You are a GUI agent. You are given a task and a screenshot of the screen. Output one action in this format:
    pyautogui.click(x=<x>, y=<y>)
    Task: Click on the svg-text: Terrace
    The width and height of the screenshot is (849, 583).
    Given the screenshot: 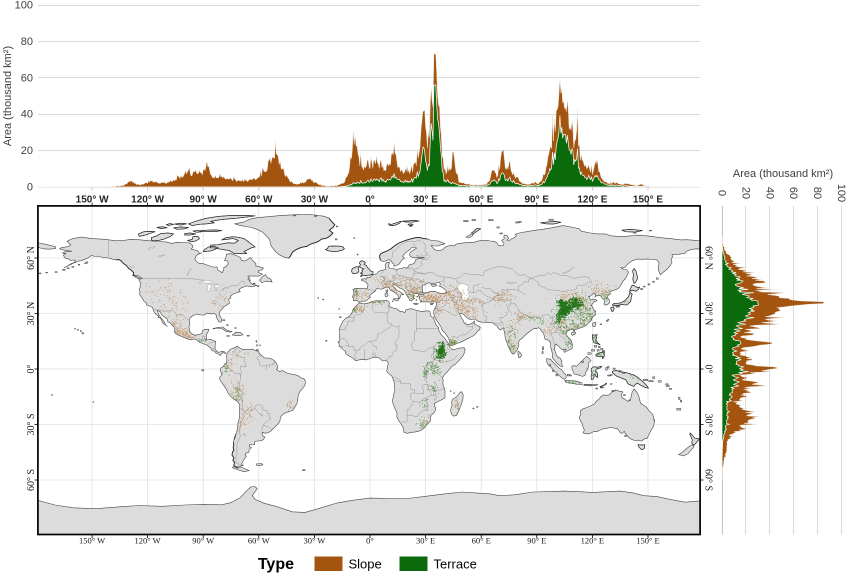 What is the action you would take?
    pyautogui.click(x=455, y=564)
    